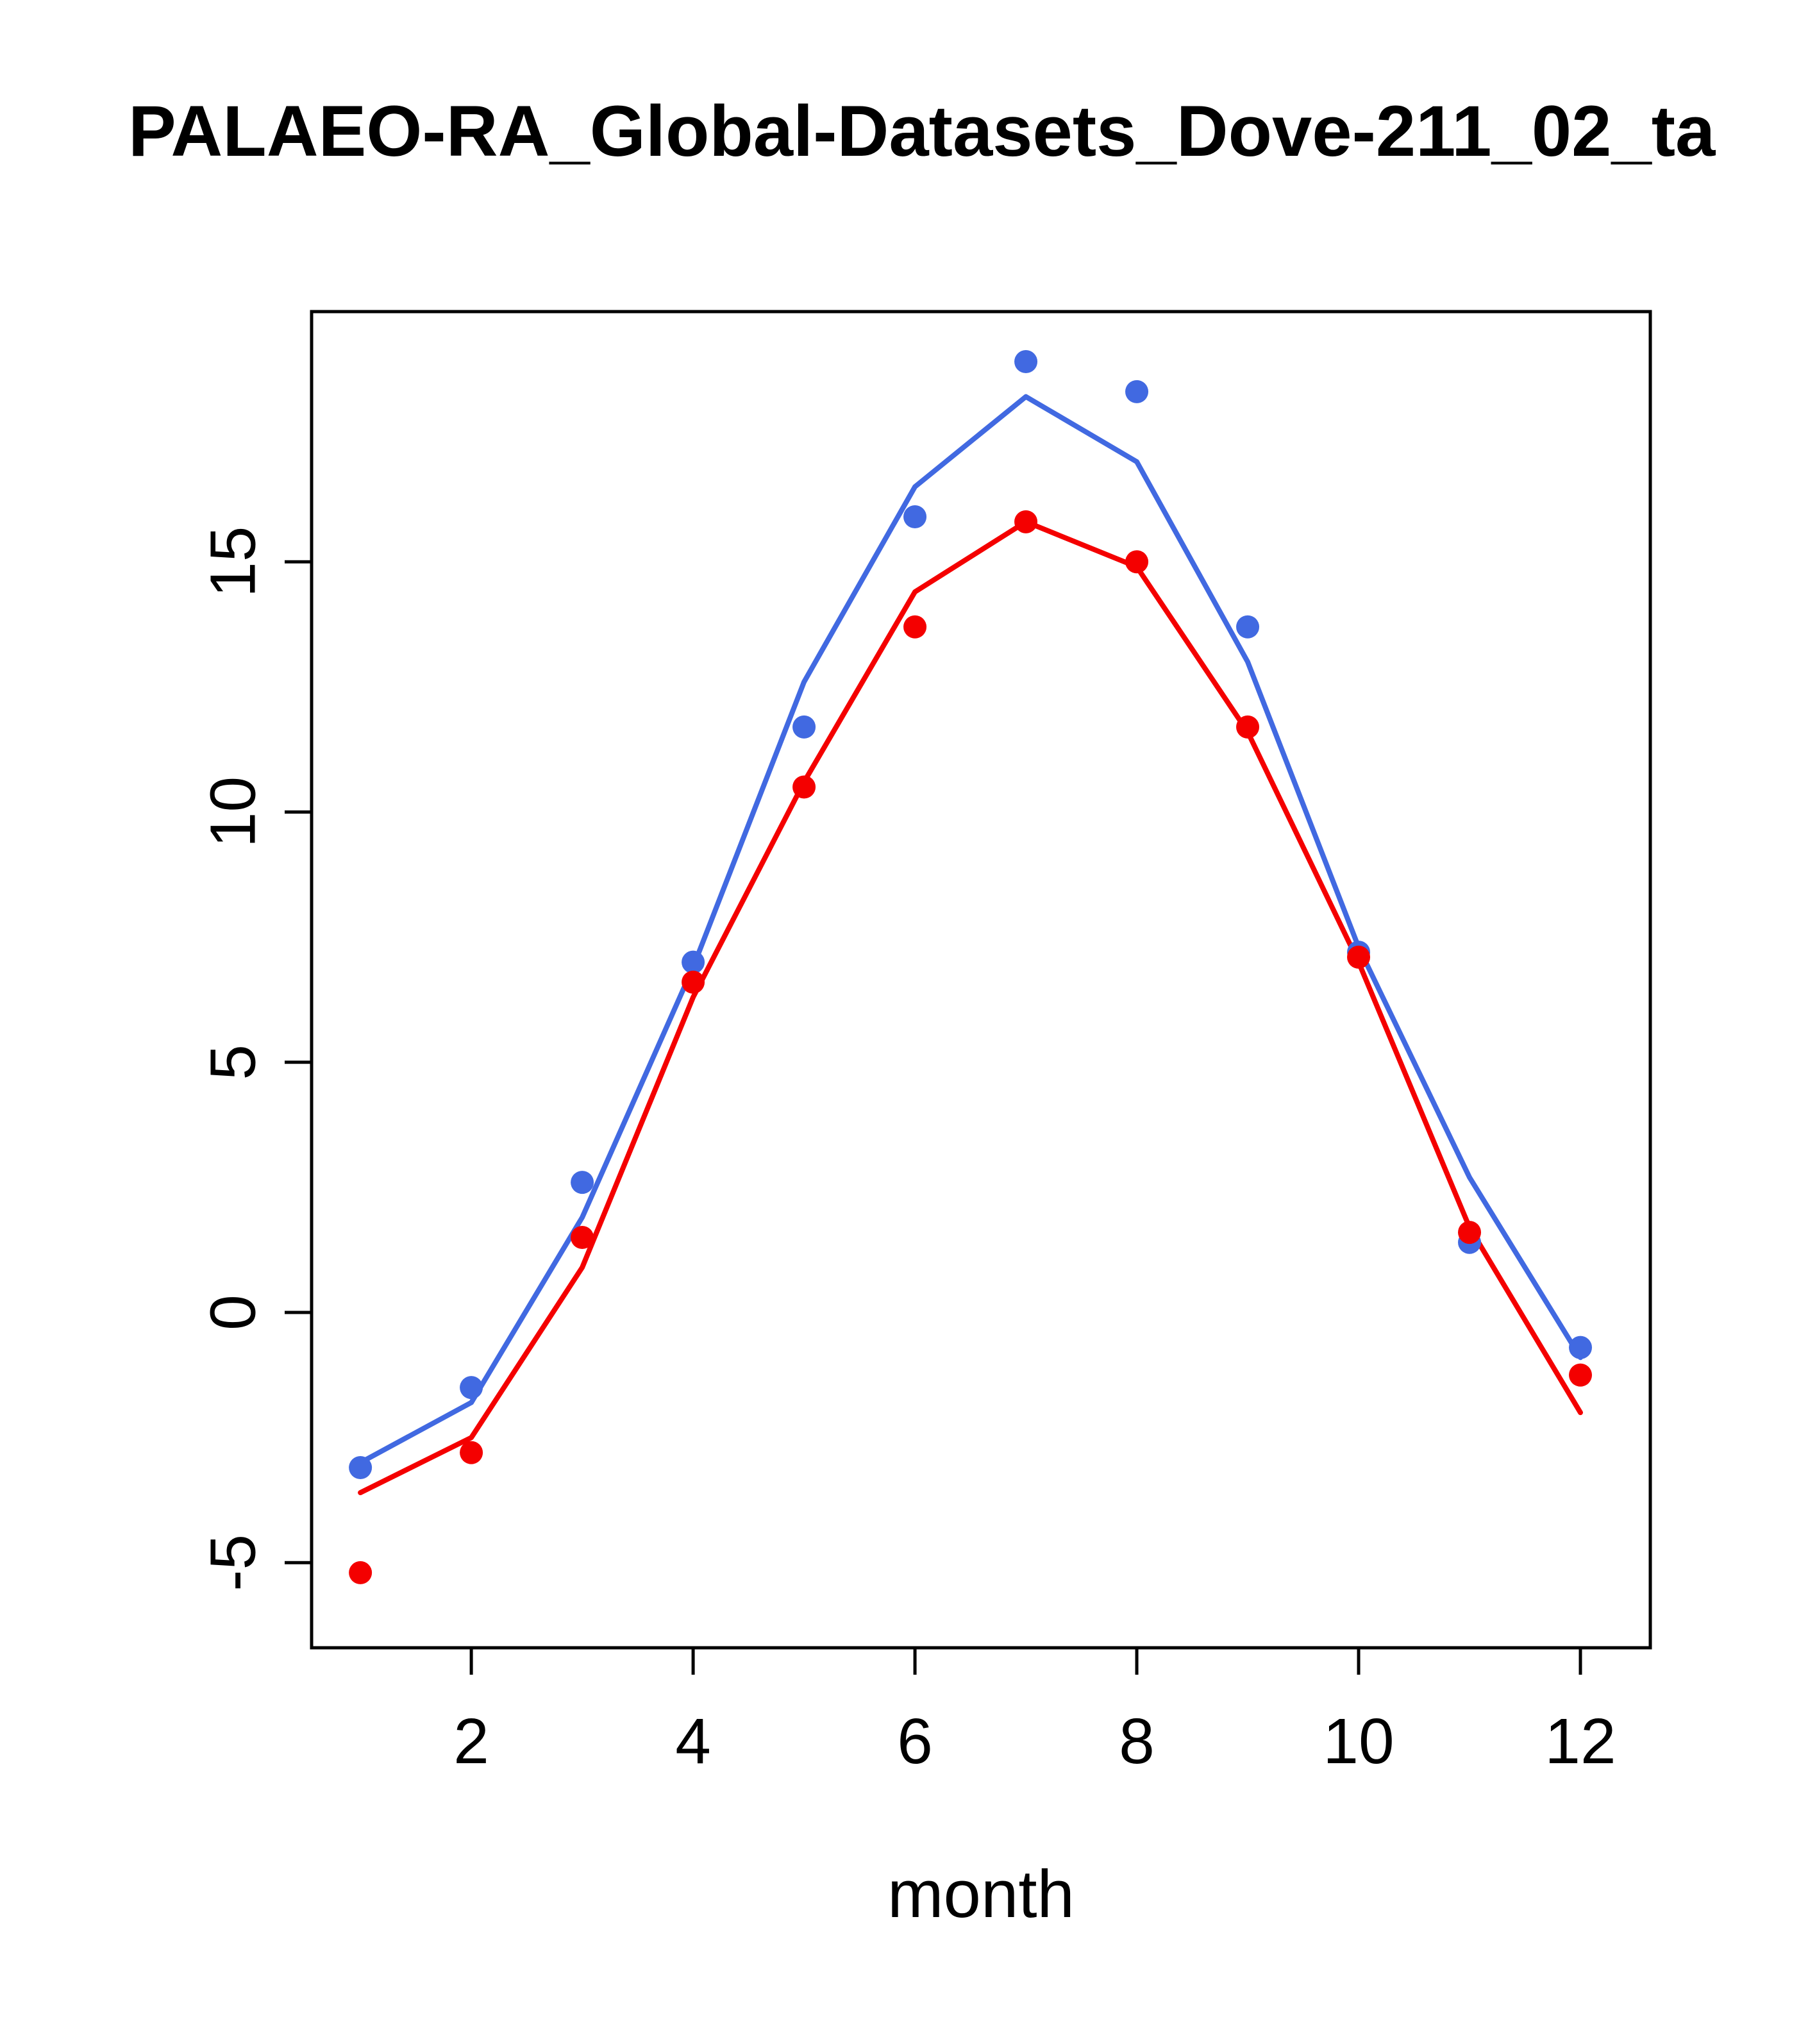 Image resolution: width=1817 pixels, height=2044 pixels. I want to click on x-axis-tick-label: 8, so click(1137, 1741).